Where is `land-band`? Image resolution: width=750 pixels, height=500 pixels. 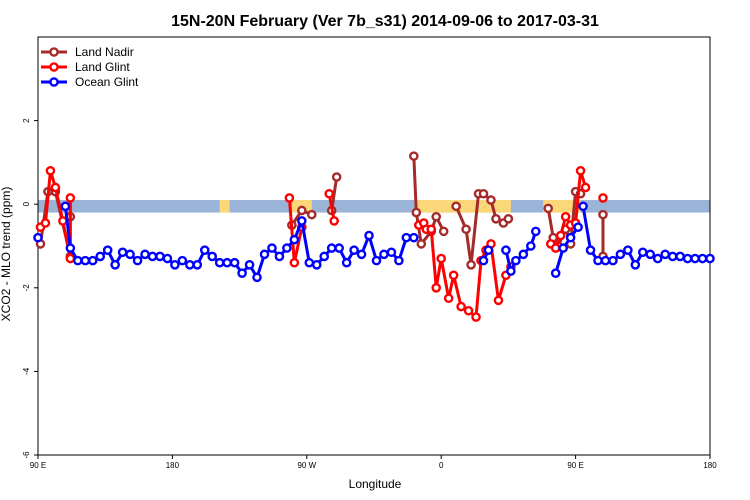 land-band is located at coordinates (463, 206).